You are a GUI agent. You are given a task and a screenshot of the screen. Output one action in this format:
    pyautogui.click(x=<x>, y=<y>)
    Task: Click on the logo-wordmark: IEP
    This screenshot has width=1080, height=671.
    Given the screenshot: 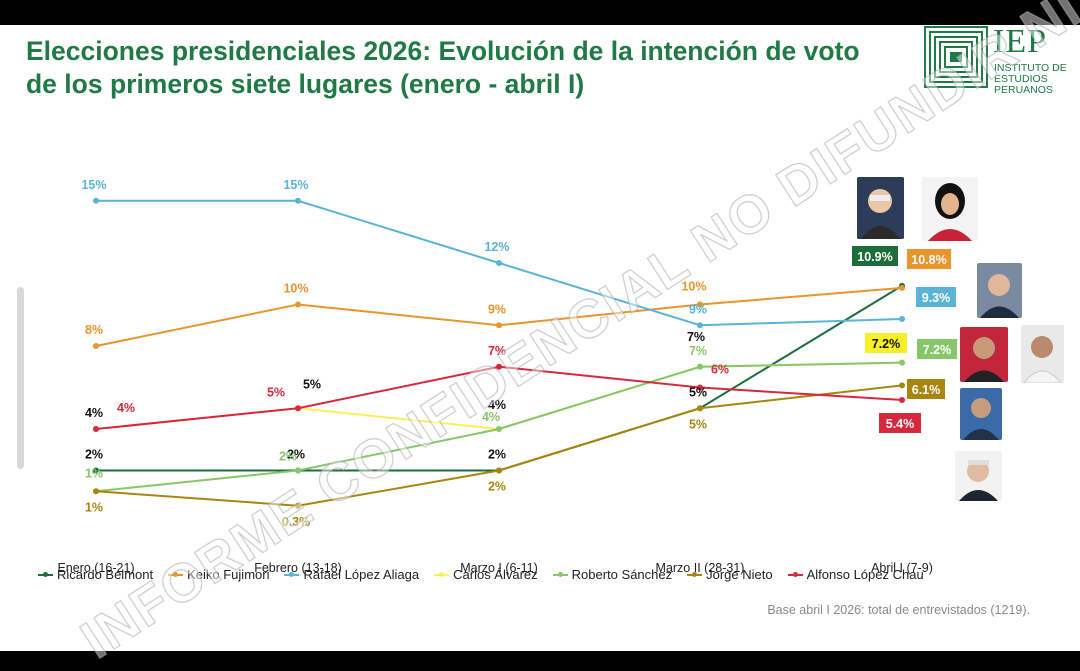 What is the action you would take?
    pyautogui.click(x=1020, y=41)
    